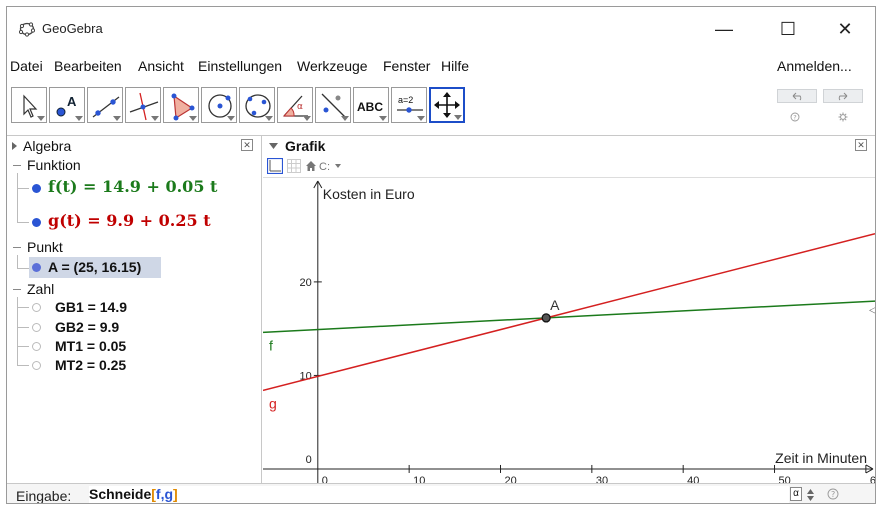 This screenshot has width=884, height=509. I want to click on side-panel-arrow-icon: ◁, so click(872, 310).